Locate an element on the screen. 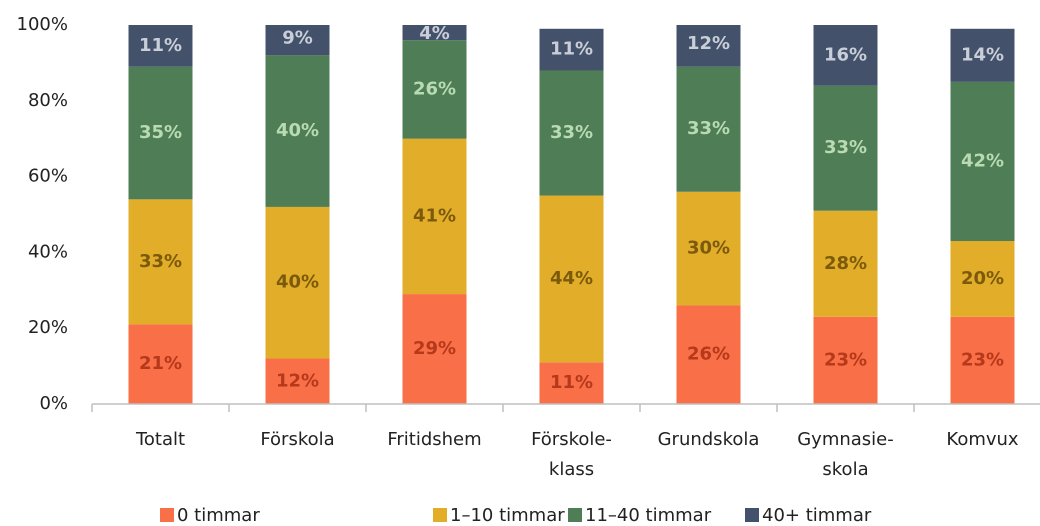  value-label: 14% is located at coordinates (982, 54).